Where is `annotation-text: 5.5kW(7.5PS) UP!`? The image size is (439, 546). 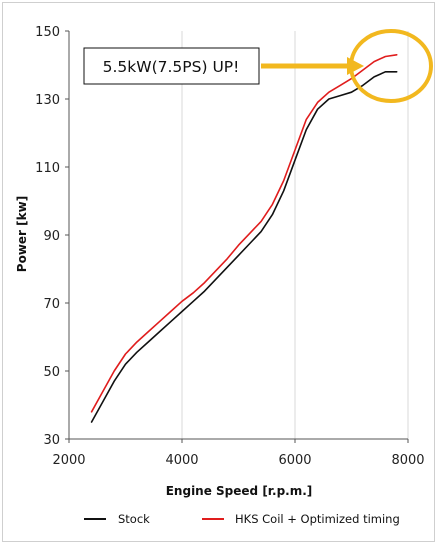
annotation-text: 5.5kW(7.5PS) UP! is located at coordinates (171, 67).